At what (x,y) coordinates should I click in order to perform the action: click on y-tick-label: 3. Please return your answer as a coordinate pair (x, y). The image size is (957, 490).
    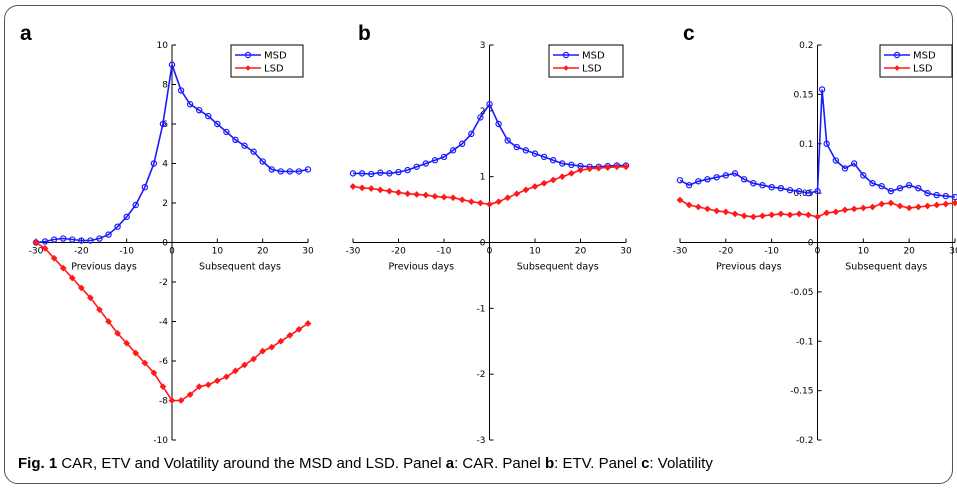
    Looking at the image, I should click on (483, 46).